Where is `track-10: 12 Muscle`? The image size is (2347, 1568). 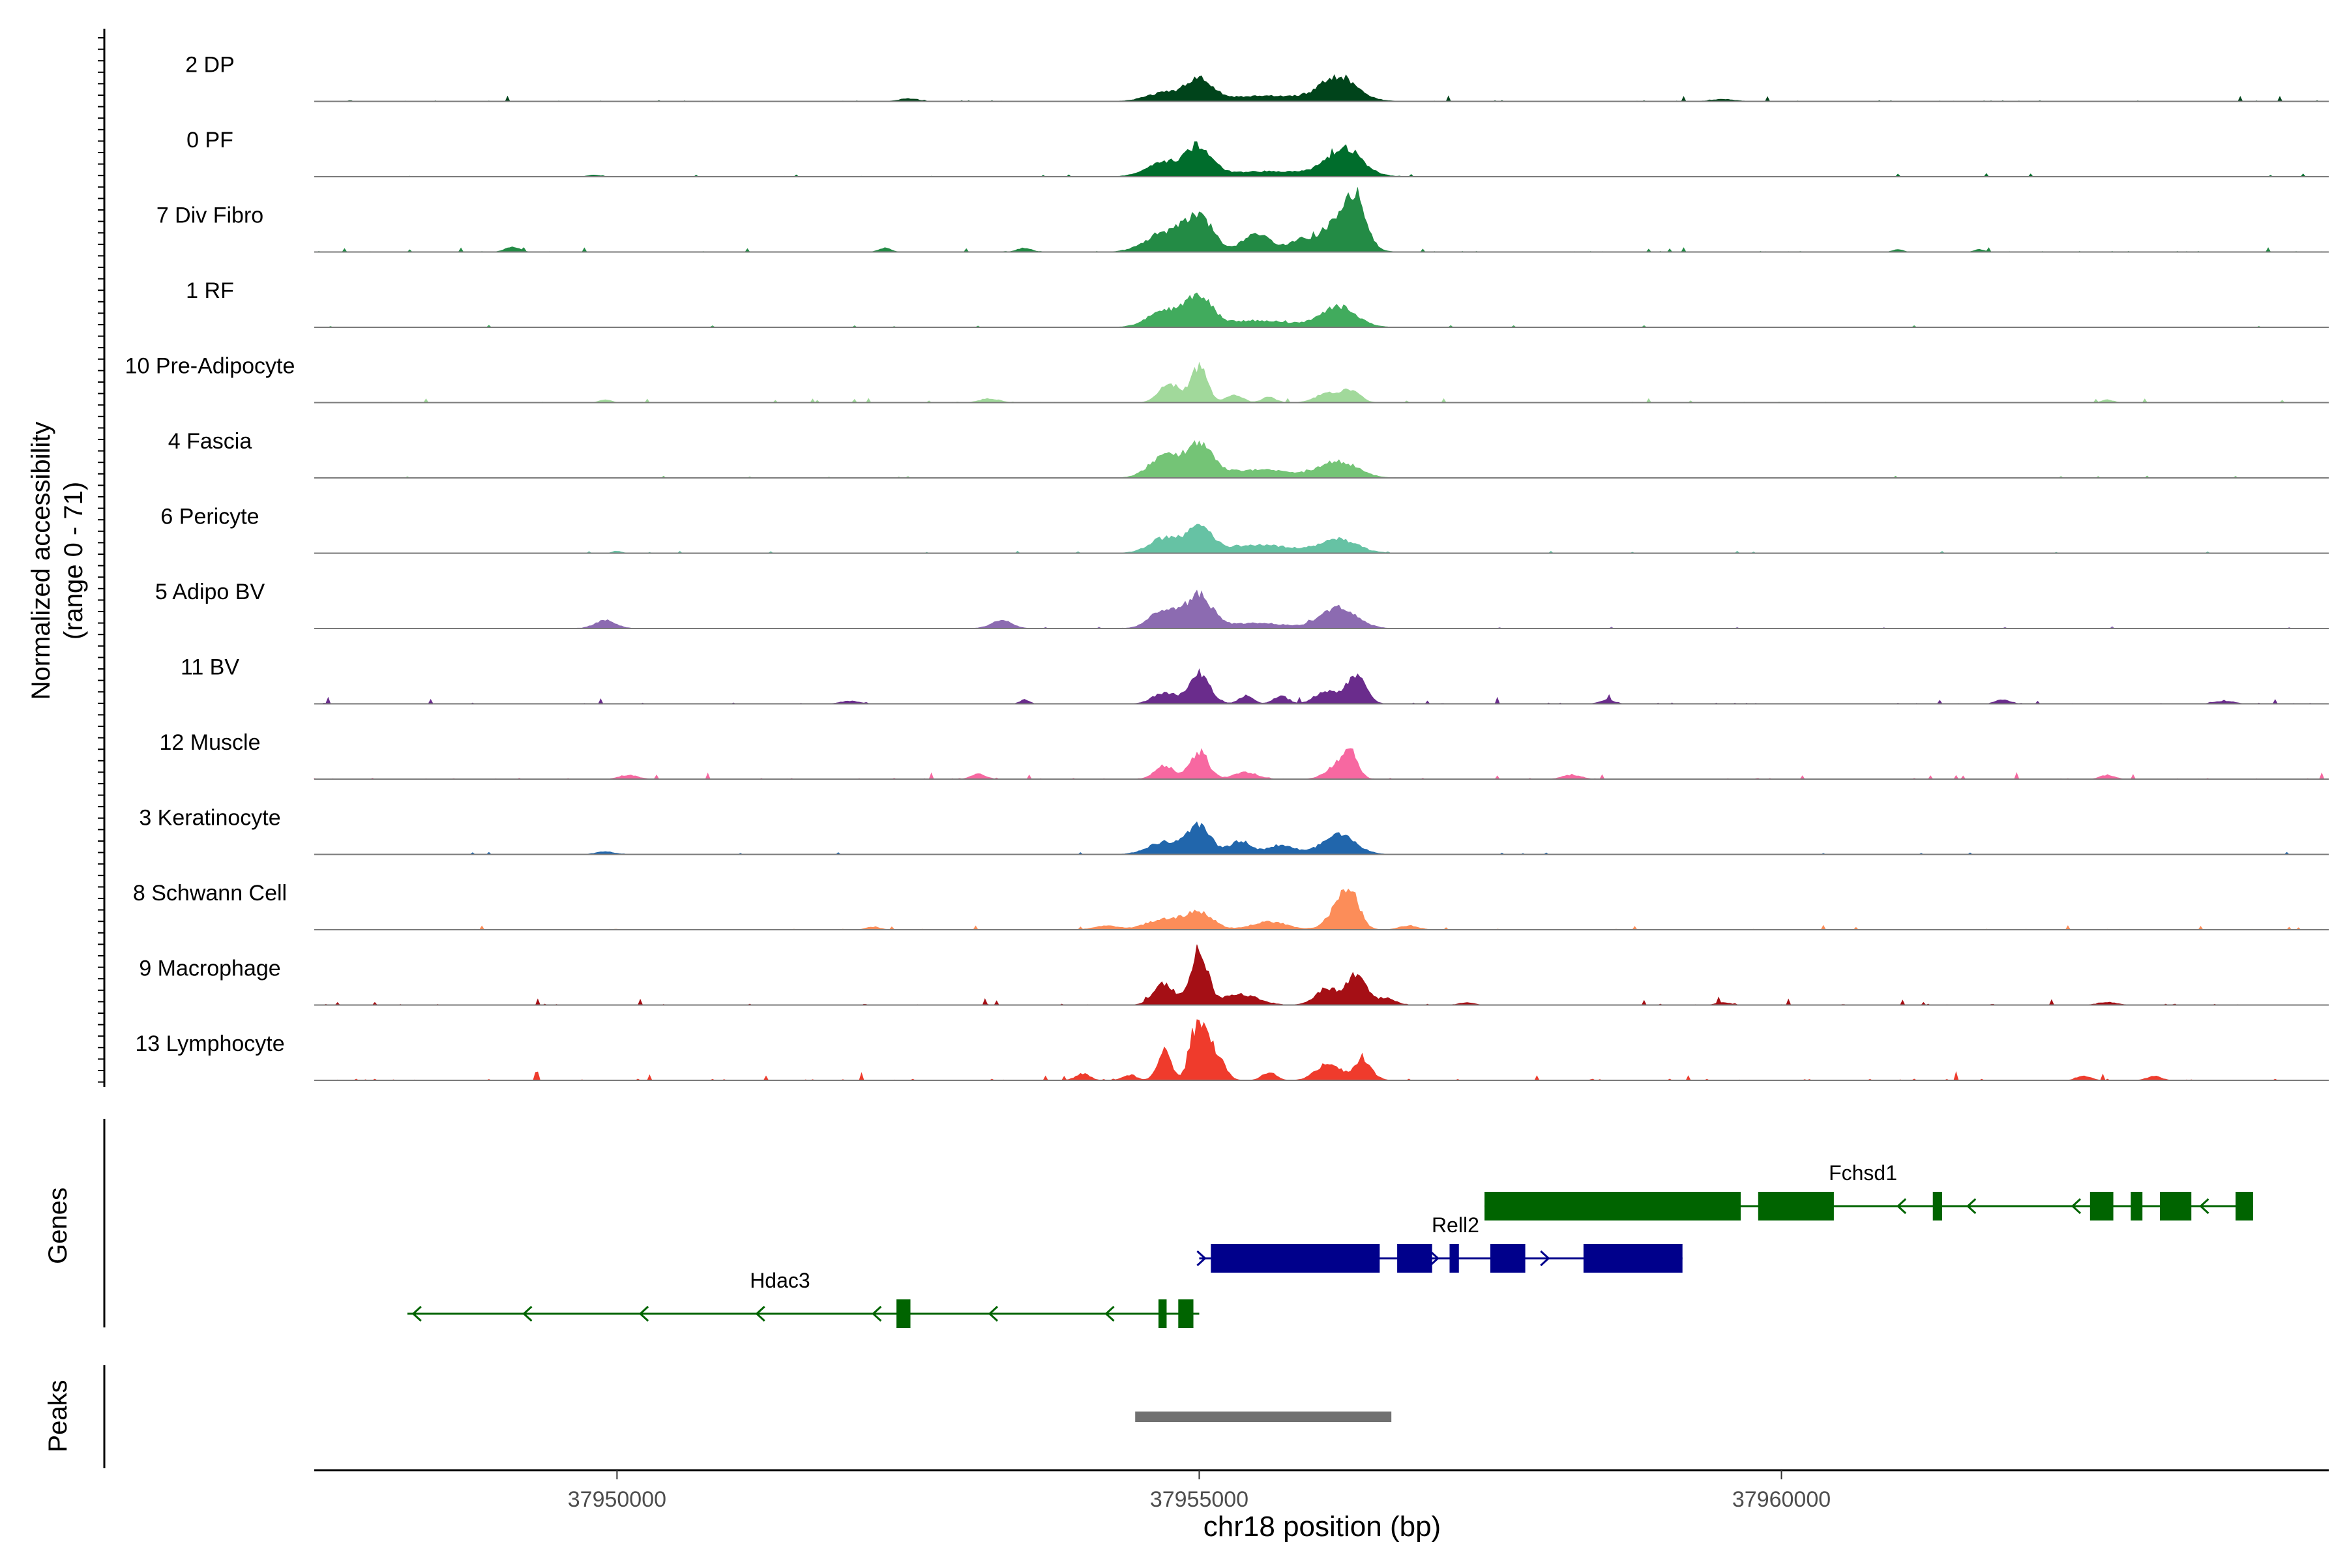
track-10: 12 Muscle is located at coordinates (1244, 755).